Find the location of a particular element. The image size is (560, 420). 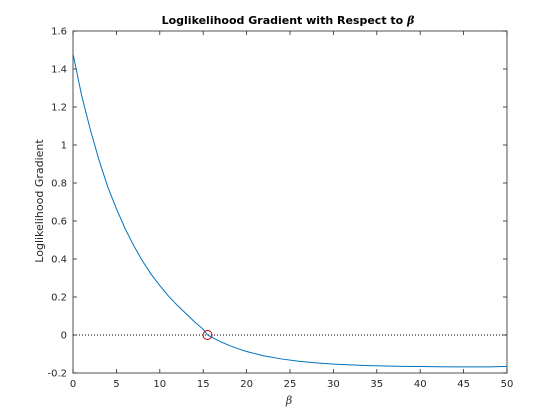

y-tick-label: 1 is located at coordinates (64, 146).